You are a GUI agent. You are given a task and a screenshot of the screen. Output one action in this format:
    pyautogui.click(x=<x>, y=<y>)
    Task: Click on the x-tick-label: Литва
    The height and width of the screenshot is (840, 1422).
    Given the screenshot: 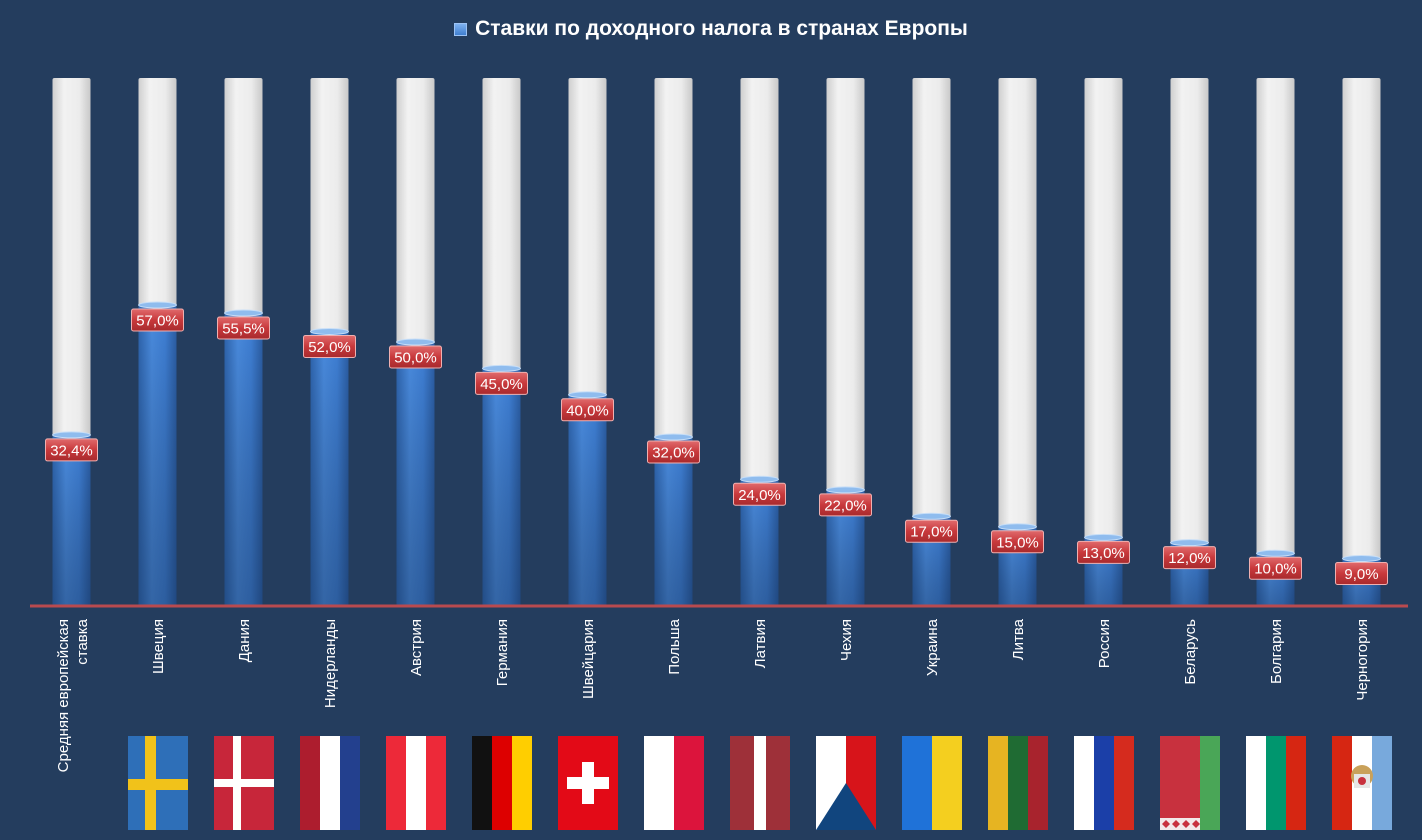 What is the action you would take?
    pyautogui.click(x=1018, y=639)
    